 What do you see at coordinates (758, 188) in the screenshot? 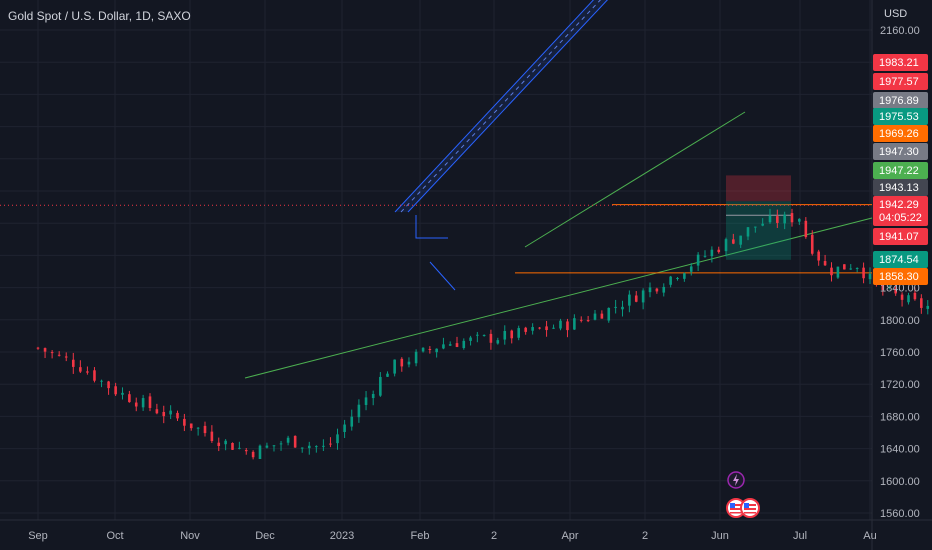
I see `stop-loss-zone` at bounding box center [758, 188].